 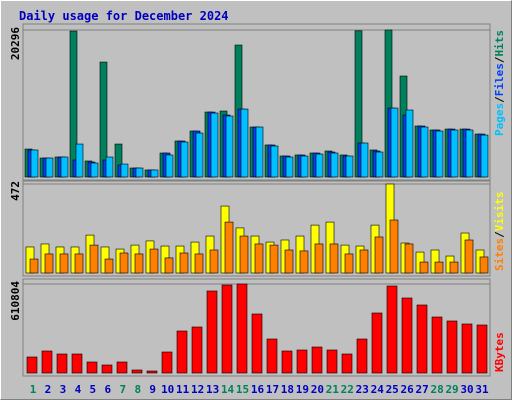 I want to click on legend-entry: KBytes, so click(x=499, y=352).